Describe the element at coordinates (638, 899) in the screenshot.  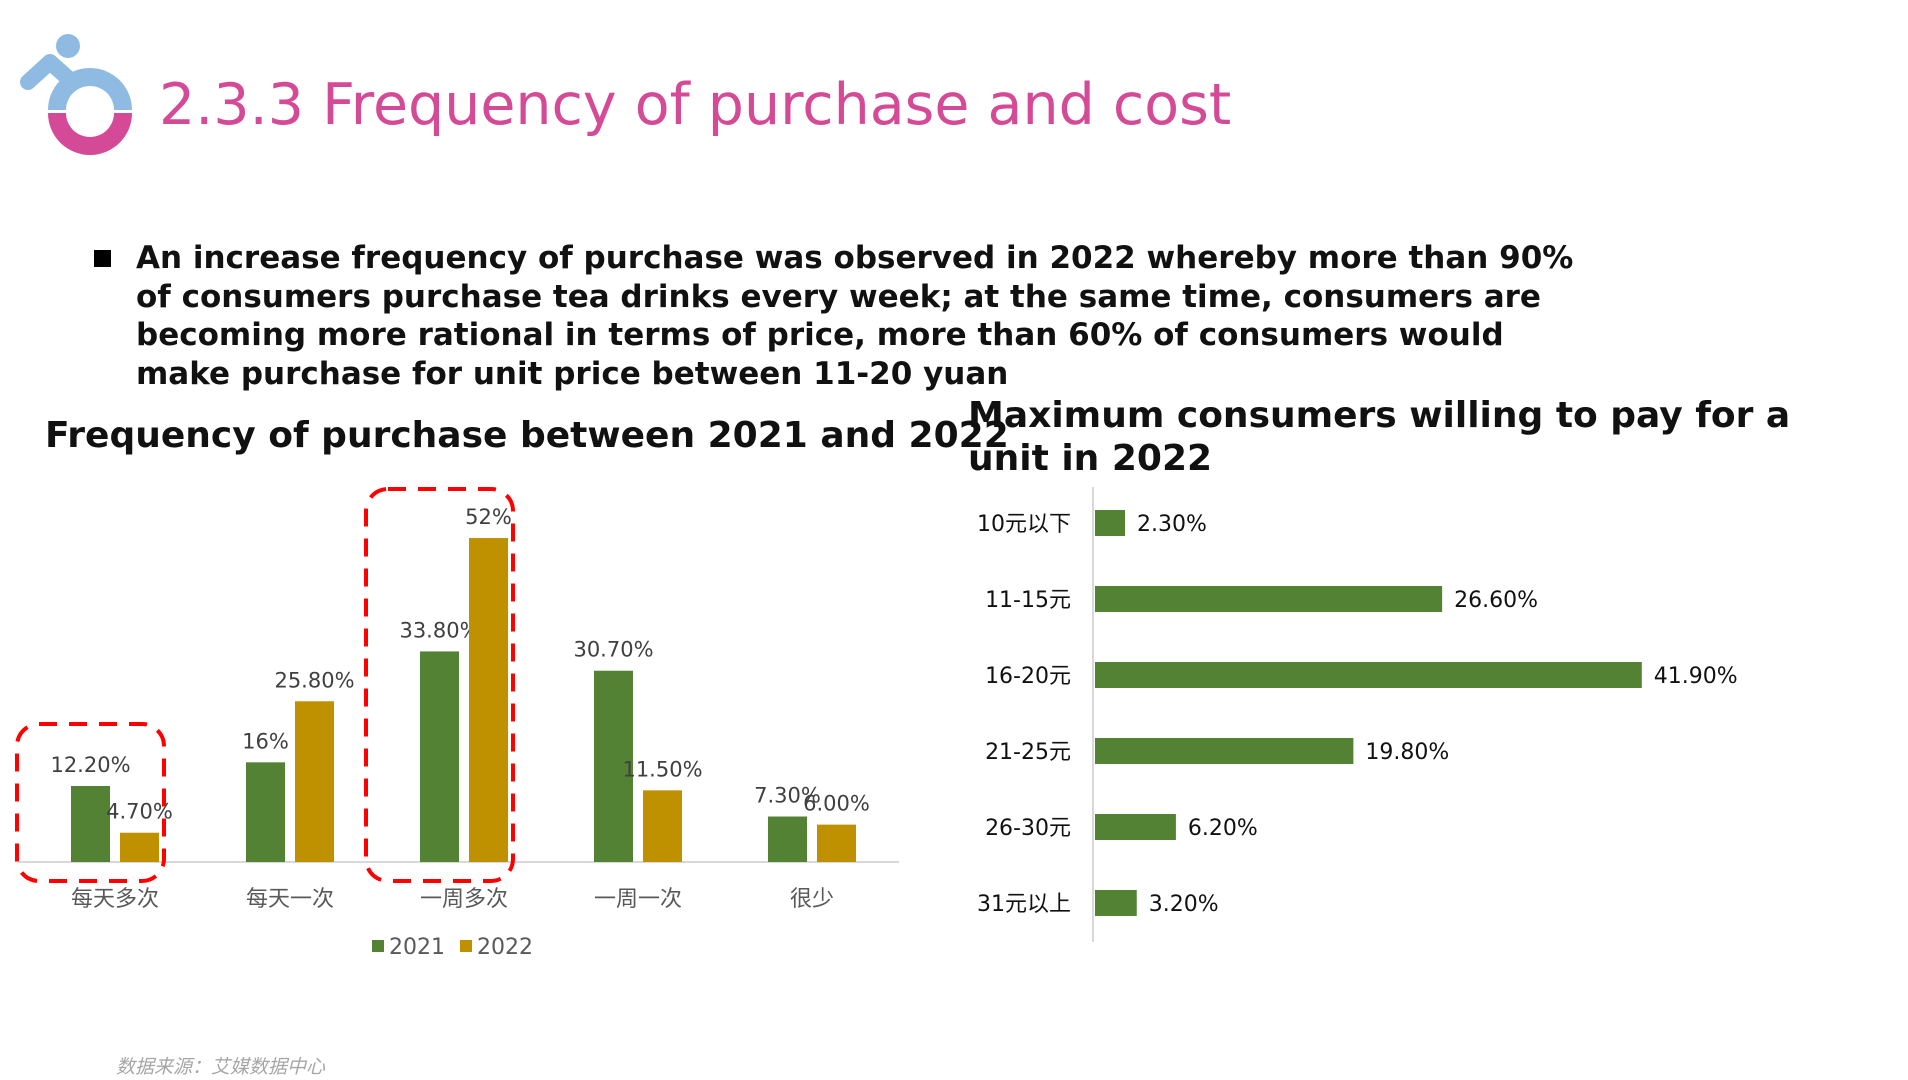
I see `category-label: 一周一次` at that location.